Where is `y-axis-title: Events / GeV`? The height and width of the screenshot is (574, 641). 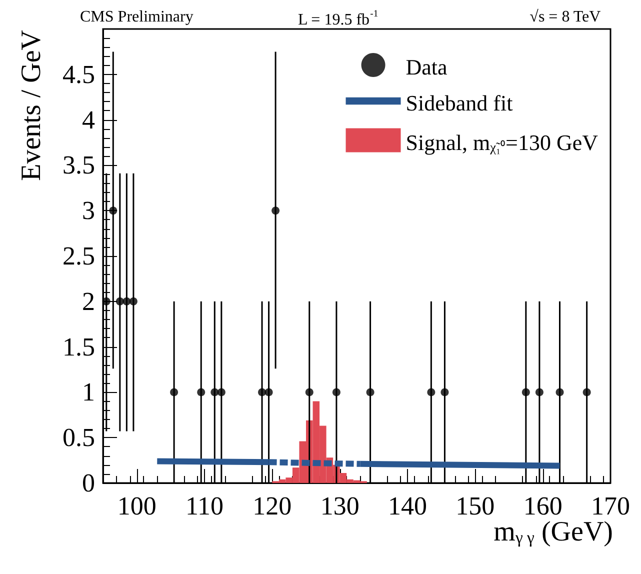 y-axis-title: Events / GeV is located at coordinates (32, 105).